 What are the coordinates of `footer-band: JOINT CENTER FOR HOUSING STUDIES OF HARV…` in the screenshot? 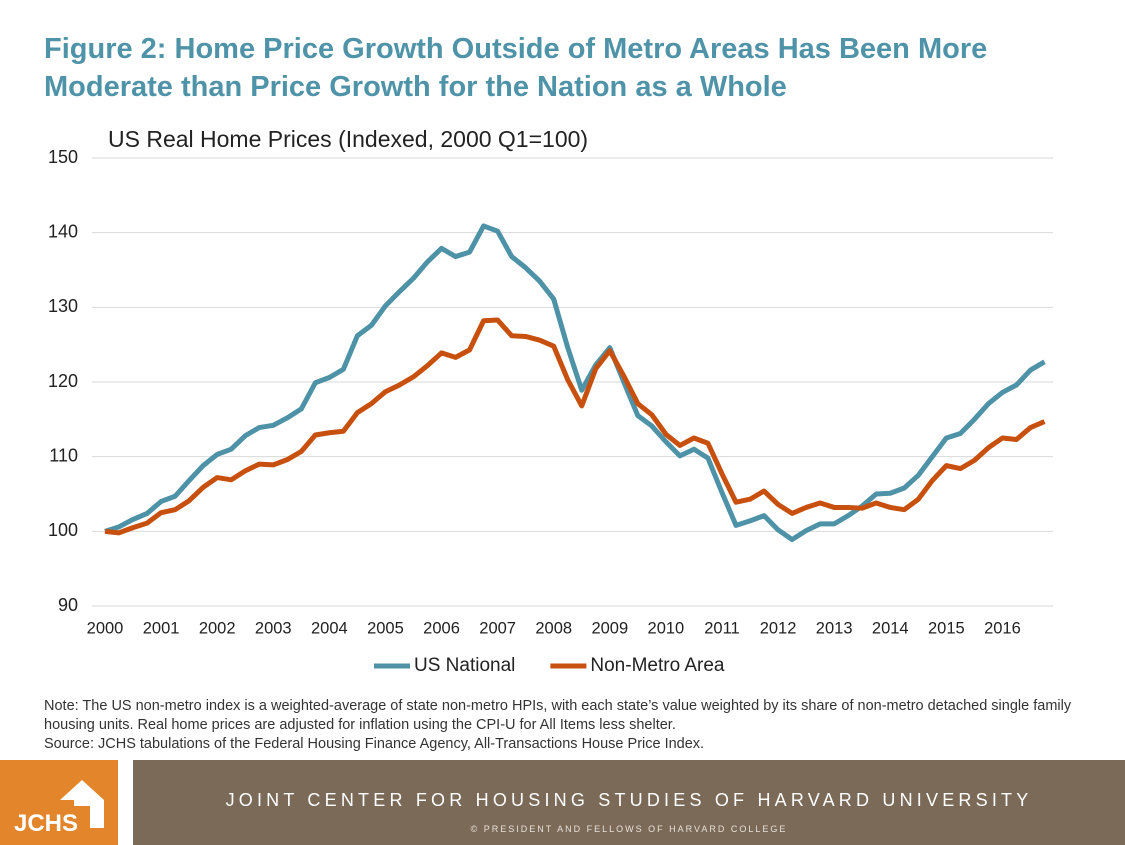 It's located at (629, 802).